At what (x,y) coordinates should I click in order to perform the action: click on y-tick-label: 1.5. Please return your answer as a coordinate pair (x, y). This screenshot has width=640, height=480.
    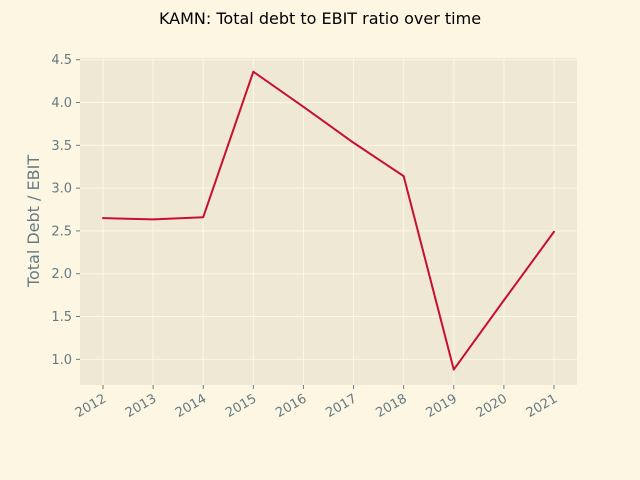
    Looking at the image, I should click on (61, 317).